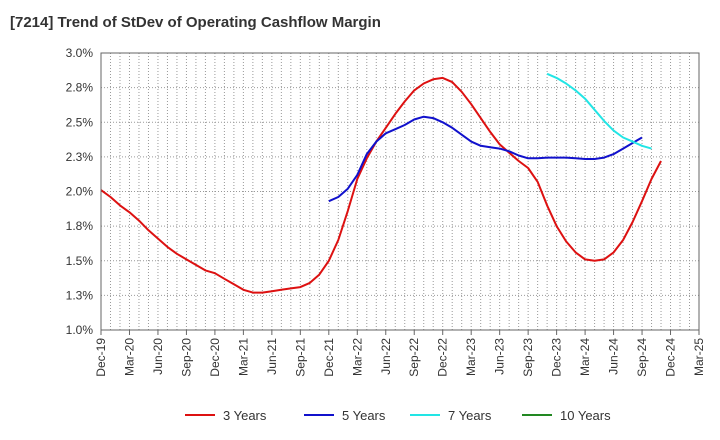  Describe the element at coordinates (80, 88) in the screenshot. I see `y-tick-label: 2.8%` at that location.